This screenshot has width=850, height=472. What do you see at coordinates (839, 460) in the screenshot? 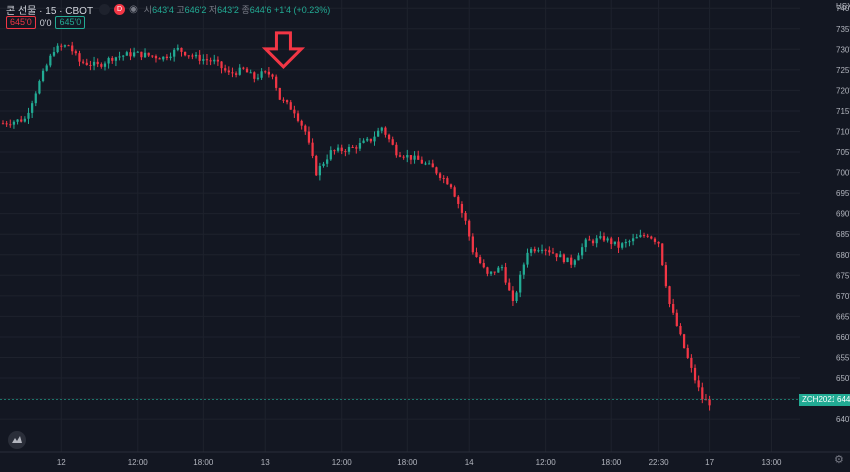
I see `gear-icon: ⚙` at bounding box center [839, 460].